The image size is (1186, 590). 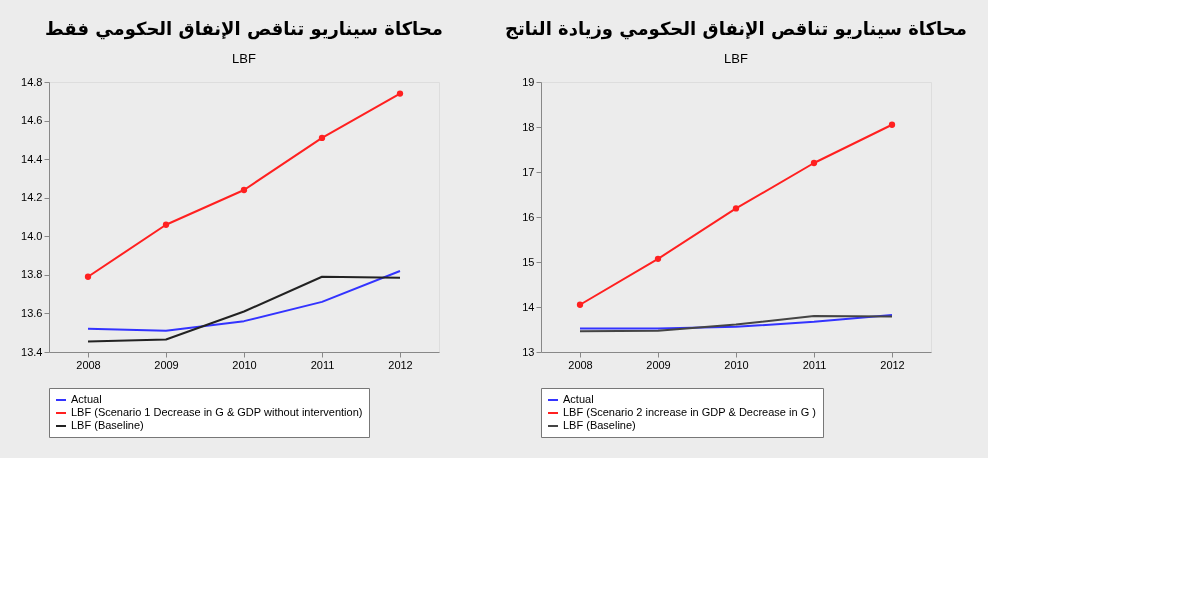 I want to click on legend-label: LBF (Scenario 2 increase in GDP & Decrease in G ), so click(x=689, y=412).